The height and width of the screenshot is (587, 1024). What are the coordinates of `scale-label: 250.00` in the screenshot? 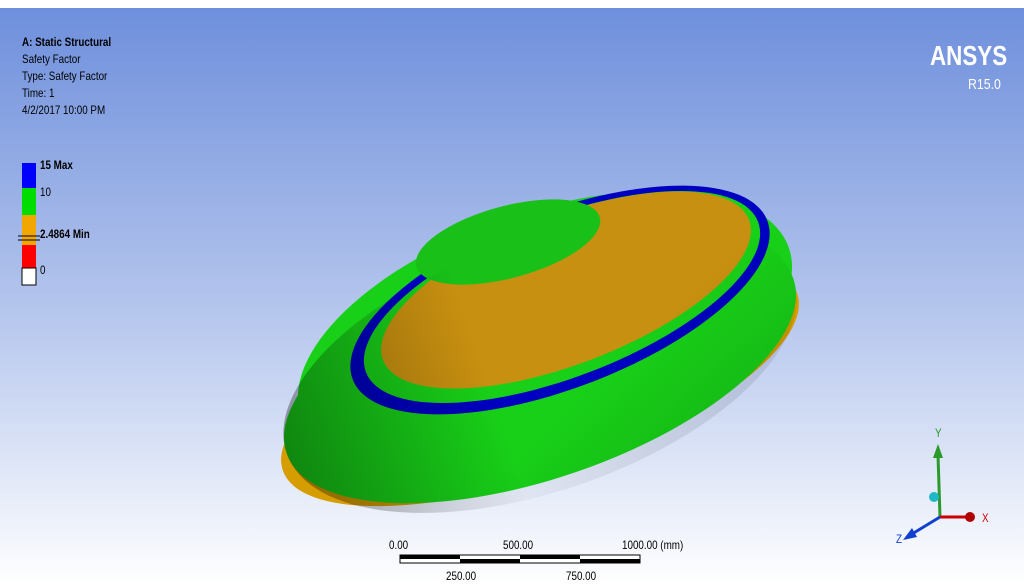 It's located at (461, 576).